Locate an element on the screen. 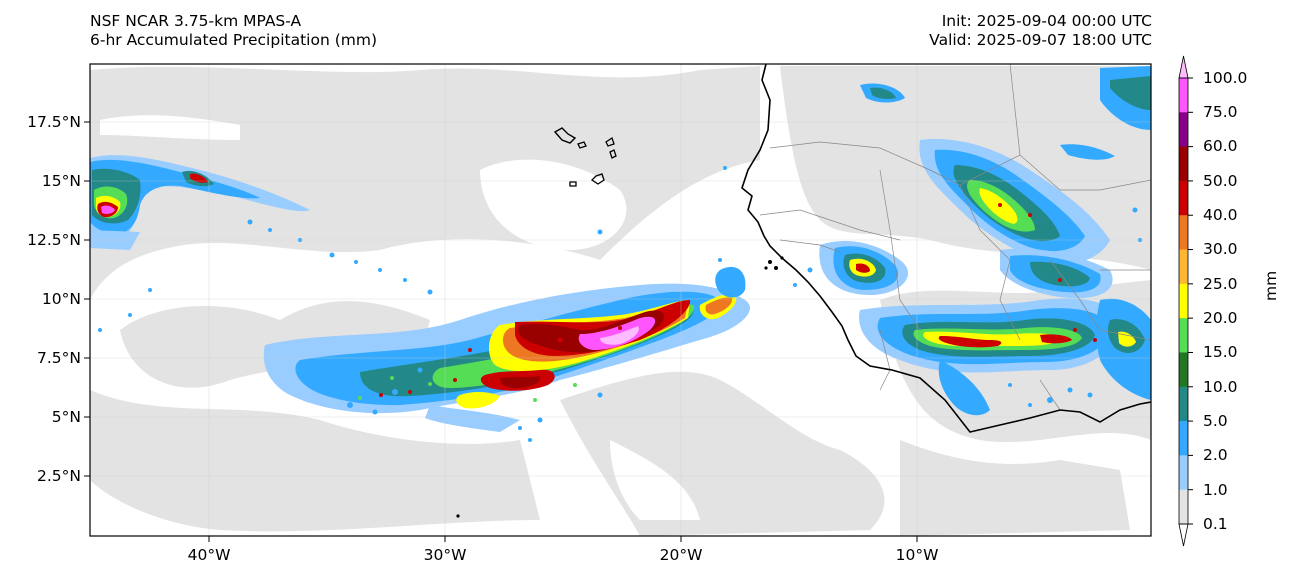 This screenshot has width=1298, height=580. colorbar-over-arrow is located at coordinates (1183, 67).